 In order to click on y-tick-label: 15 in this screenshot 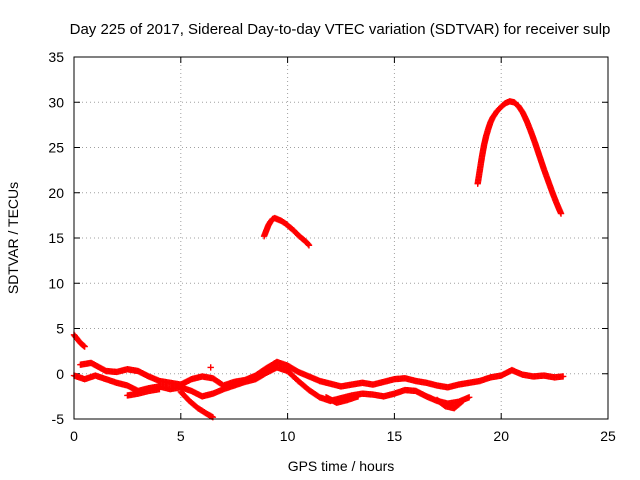, I will do `click(56, 238)`.